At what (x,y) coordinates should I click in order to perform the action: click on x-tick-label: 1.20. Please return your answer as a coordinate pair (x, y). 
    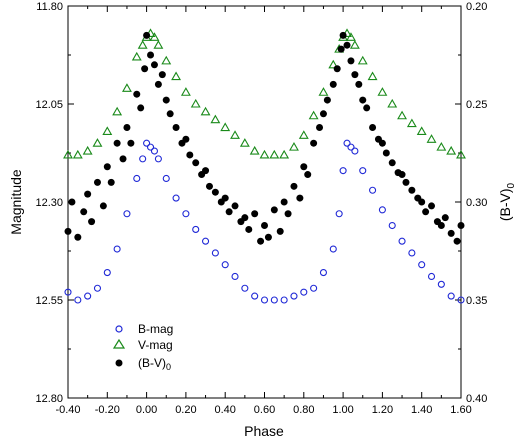
    Looking at the image, I should click on (382, 410).